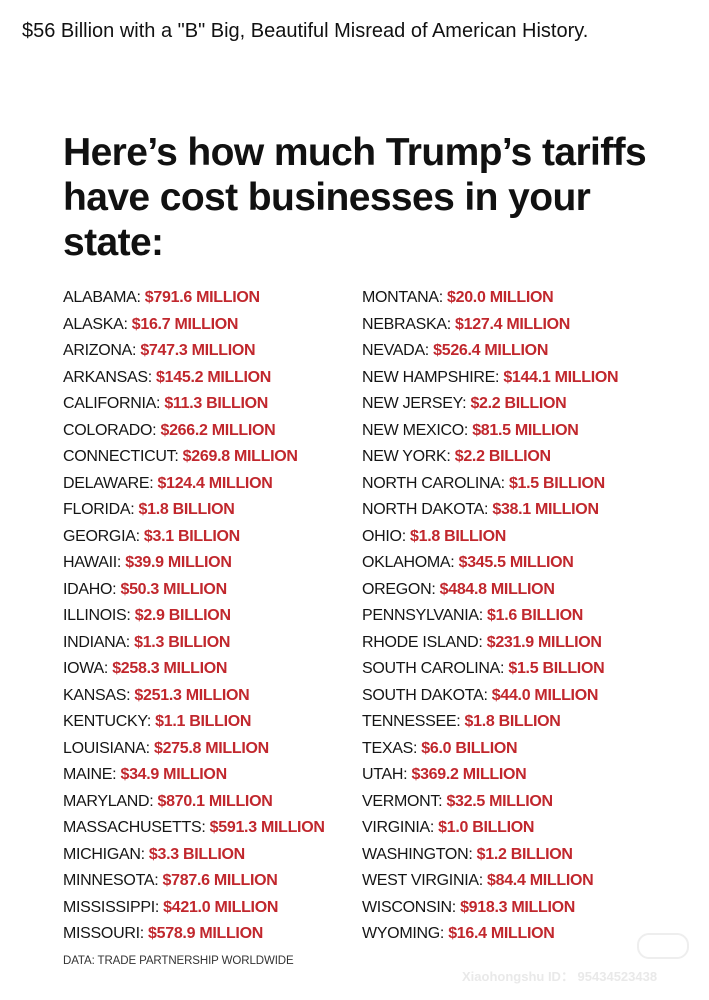 This screenshot has width=709, height=1000. I want to click on state-name: ALABAMA:, so click(102, 297).